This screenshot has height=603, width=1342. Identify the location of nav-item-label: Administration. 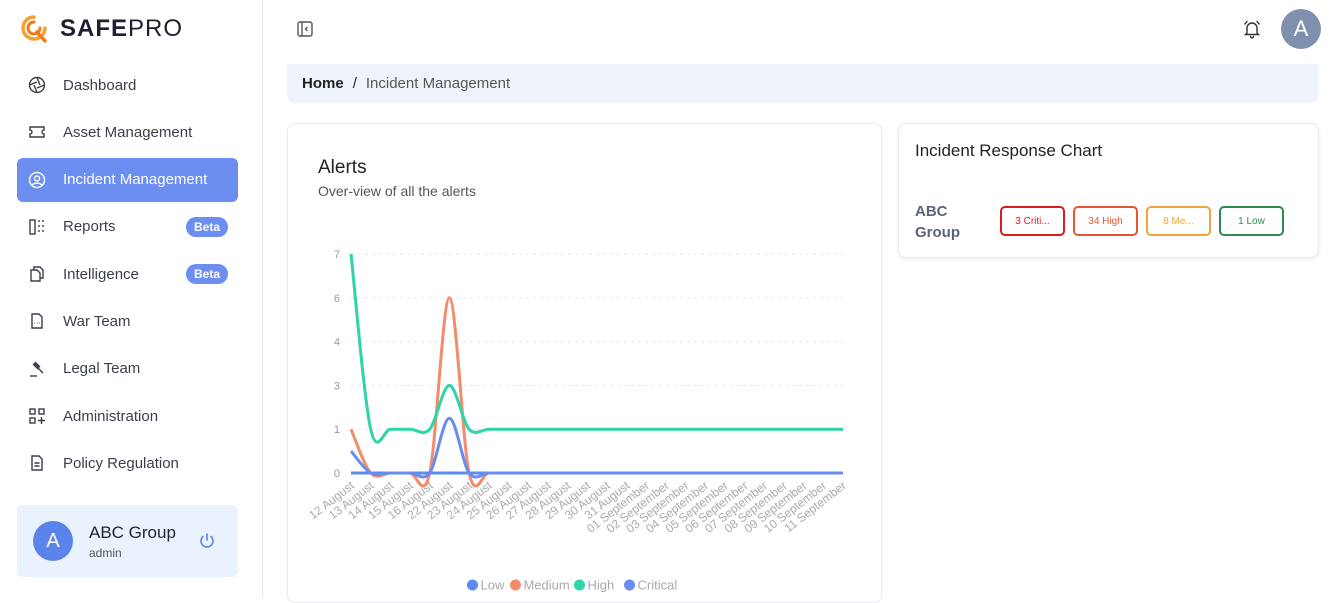
(111, 416).